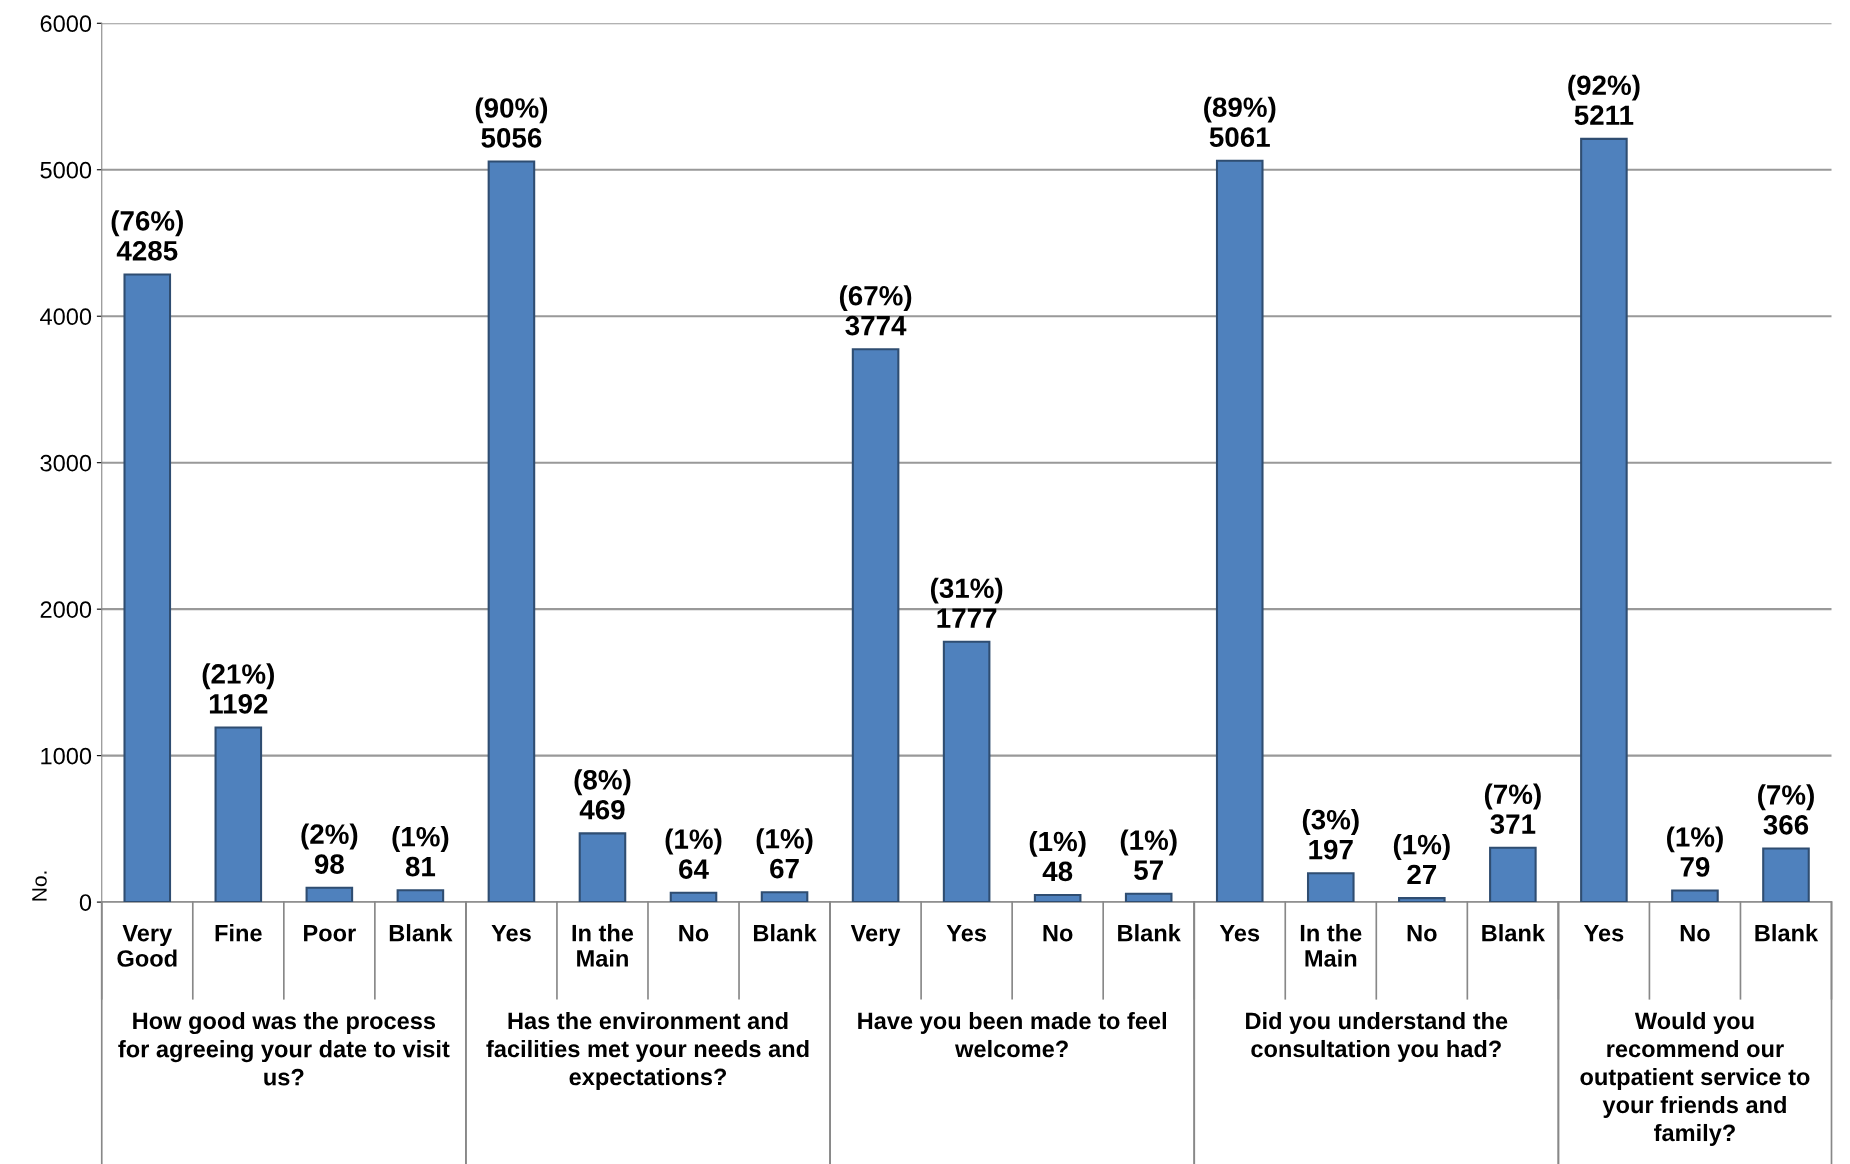 The image size is (1850, 1164). I want to click on y-axis-title: No., so click(39, 886).